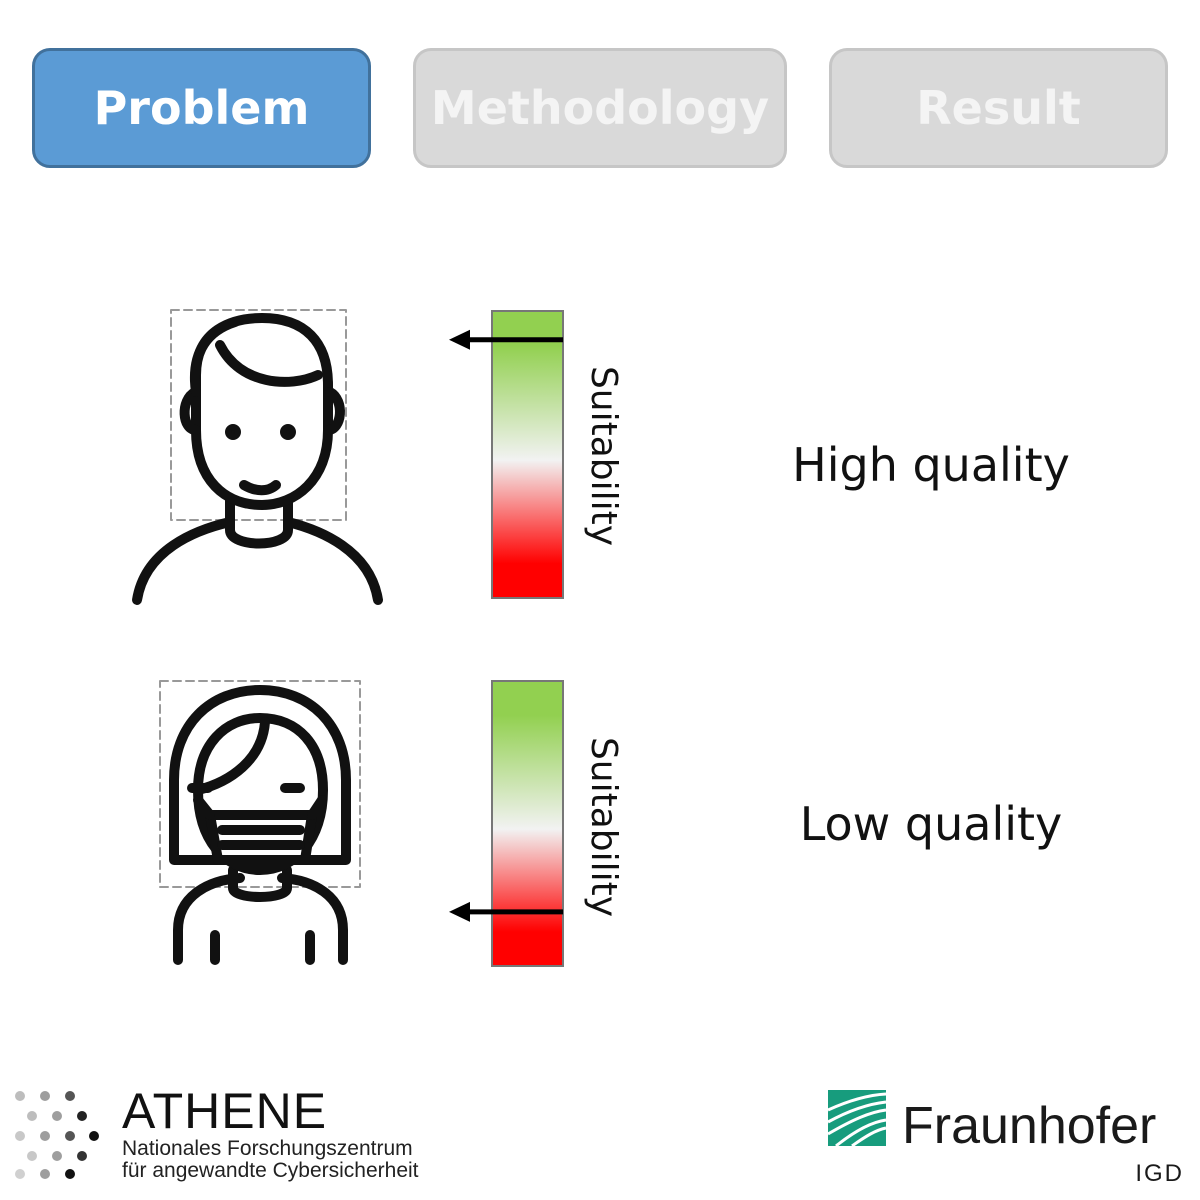 The width and height of the screenshot is (1200, 1200). Describe the element at coordinates (57, 1135) in the screenshot. I see `athene-logo-icon` at that location.